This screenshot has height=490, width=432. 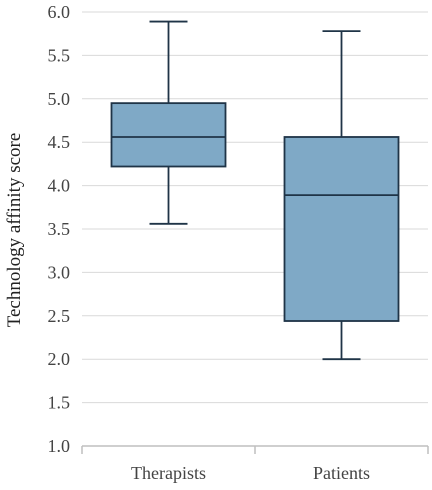 I want to click on y-tick-label-4.0: 4.0, so click(x=59, y=186).